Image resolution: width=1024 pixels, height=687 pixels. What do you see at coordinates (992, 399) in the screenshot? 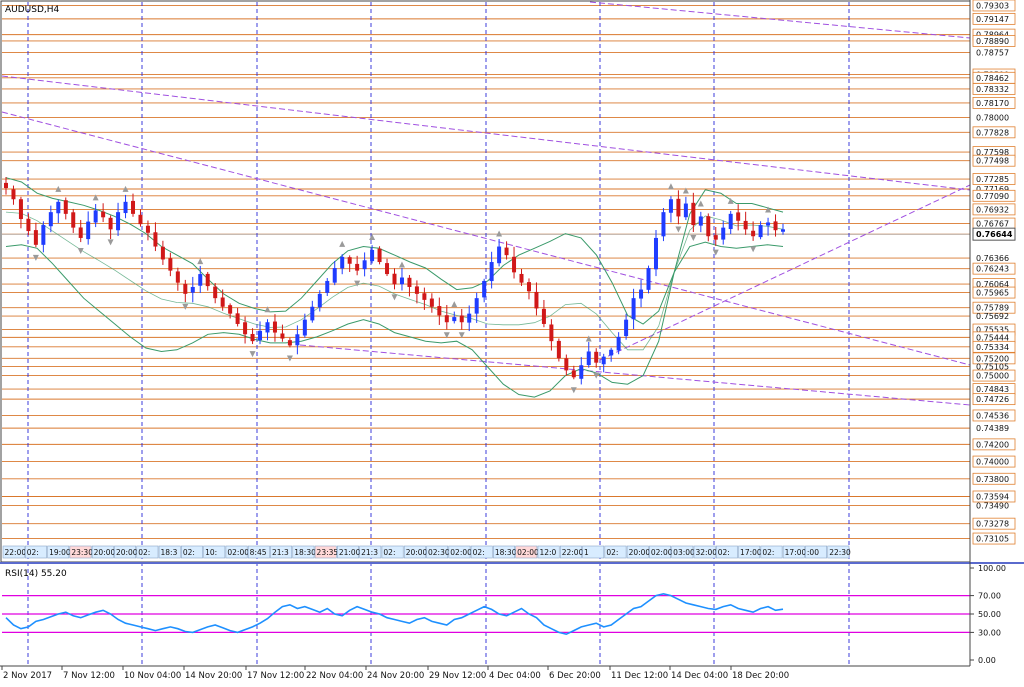
I see `price-axis-label: 0.74726` at bounding box center [992, 399].